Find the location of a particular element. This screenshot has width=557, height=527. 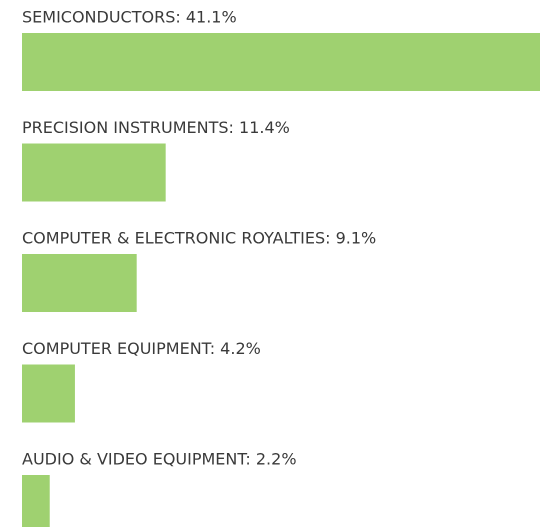

bar-label: PRECISION INSTRUMENTS: 11.4% is located at coordinates (156, 127).